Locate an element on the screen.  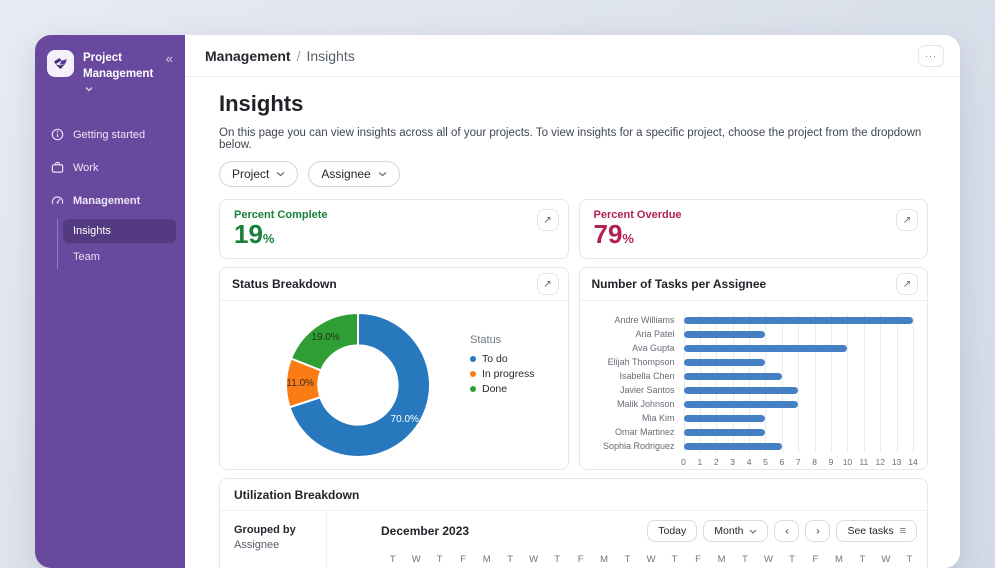
topbar: Management / Insights ··· is located at coordinates (572, 56).